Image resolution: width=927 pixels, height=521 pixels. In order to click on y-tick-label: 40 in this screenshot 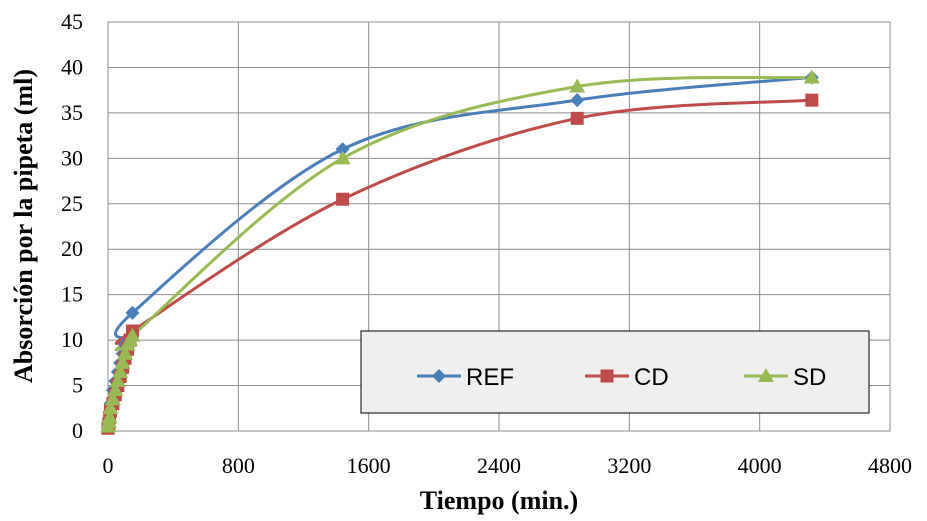, I will do `click(72, 66)`.